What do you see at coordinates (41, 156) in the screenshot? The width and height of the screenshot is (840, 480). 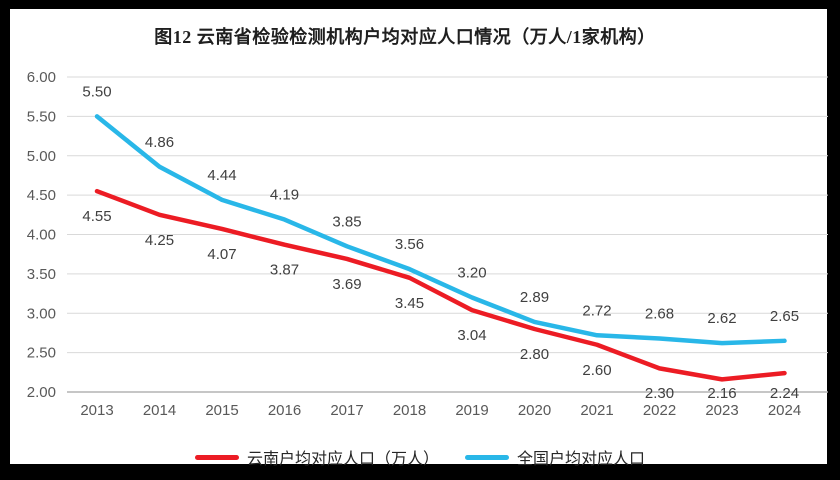 I see `y-tick-label: 5.00` at bounding box center [41, 156].